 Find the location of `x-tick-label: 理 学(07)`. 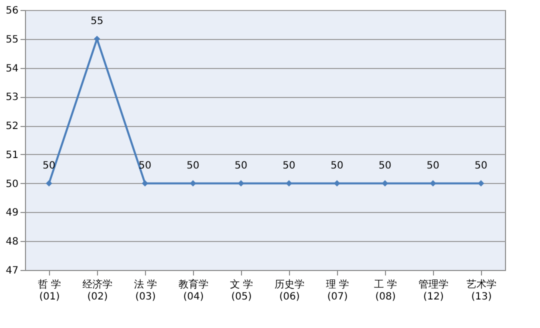

x-tick-label: 理 学(07) is located at coordinates (338, 290).